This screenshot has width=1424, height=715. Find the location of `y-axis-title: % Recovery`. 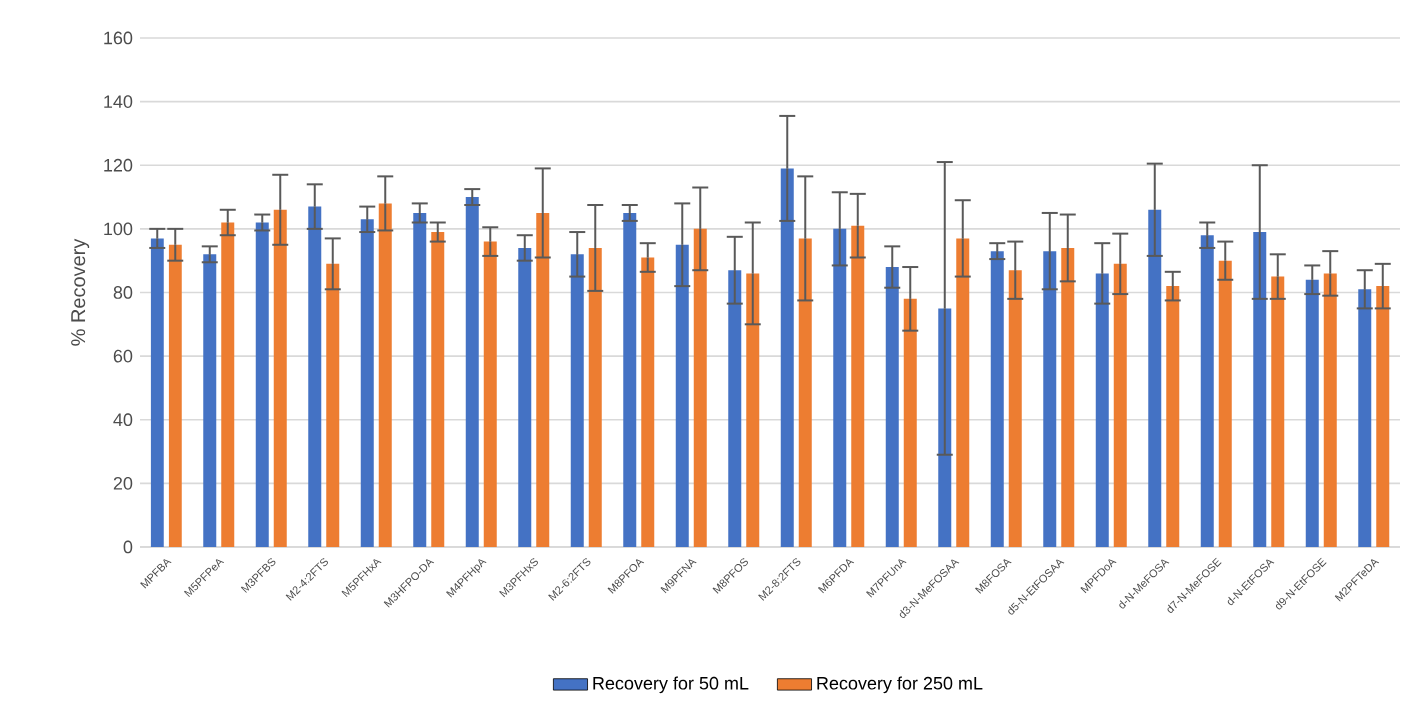

y-axis-title: % Recovery is located at coordinates (80, 292).